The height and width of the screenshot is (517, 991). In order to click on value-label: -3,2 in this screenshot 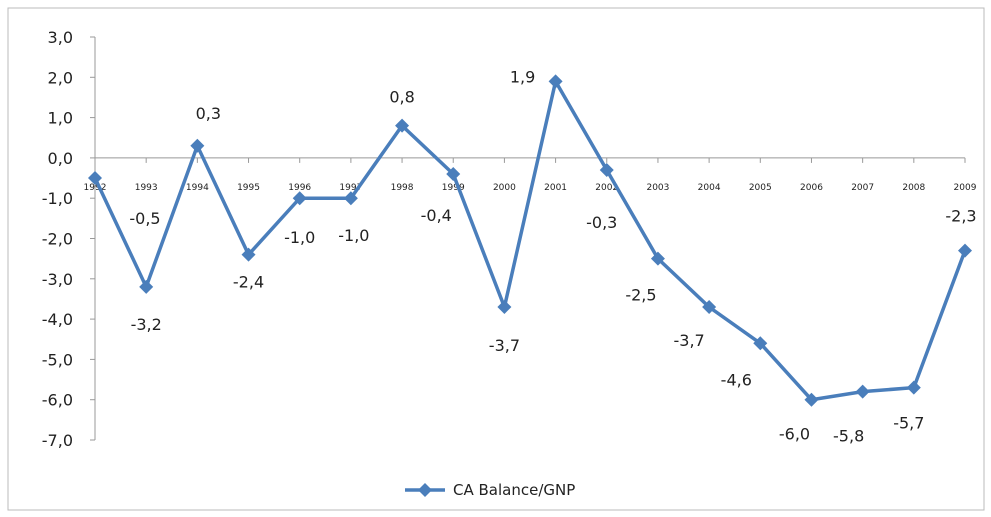, I will do `click(146, 324)`.